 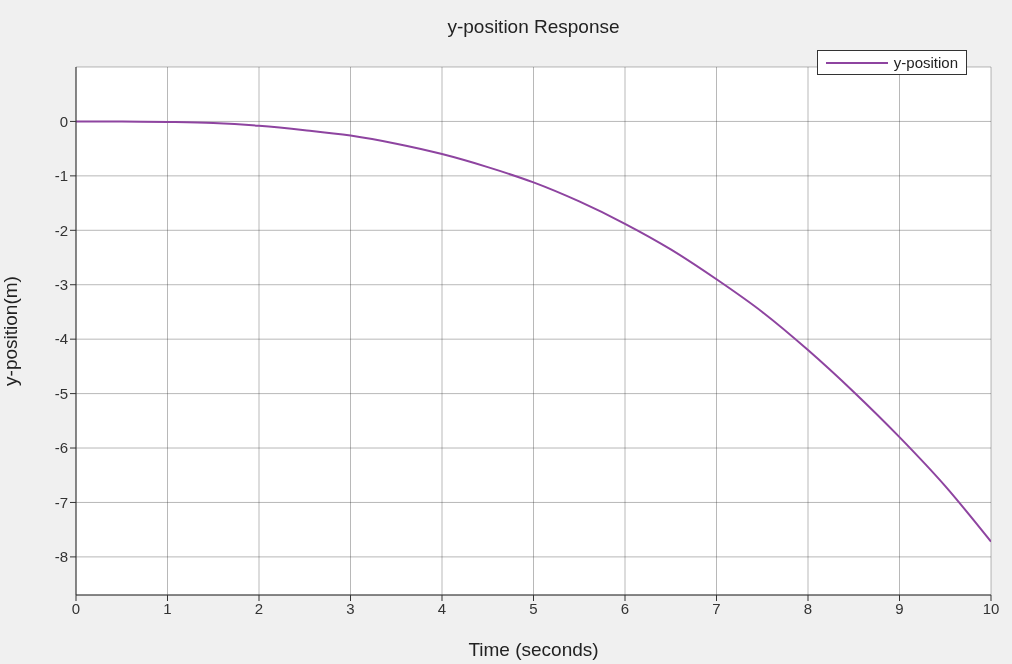 I want to click on y-tick-label: 0, so click(x=63, y=121).